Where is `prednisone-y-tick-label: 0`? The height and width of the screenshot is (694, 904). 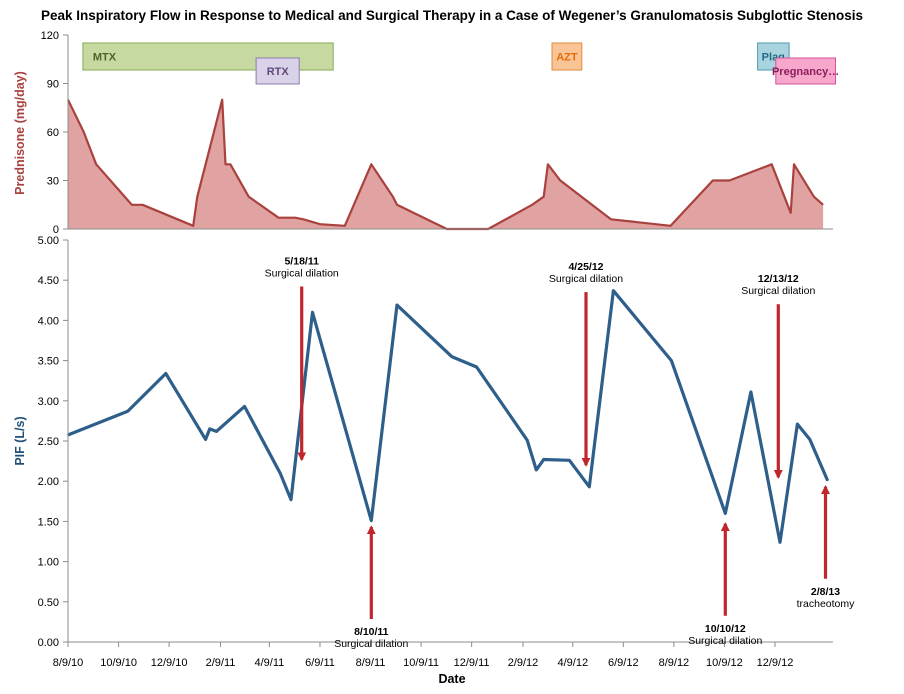
prednisone-y-tick-label: 0 is located at coordinates (56, 230).